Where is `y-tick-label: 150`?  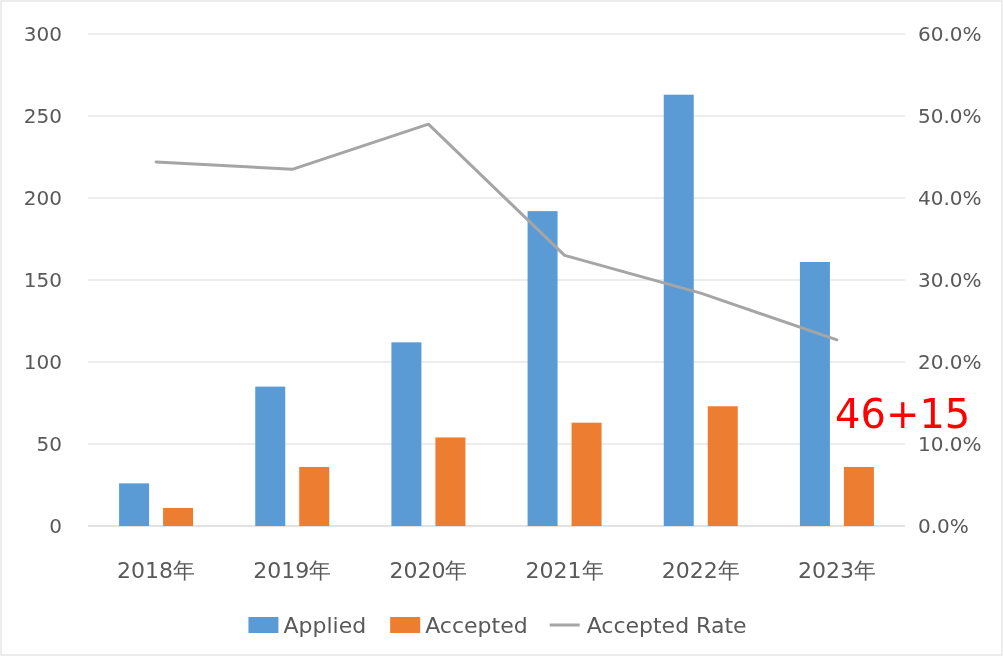
y-tick-label: 150 is located at coordinates (42, 280).